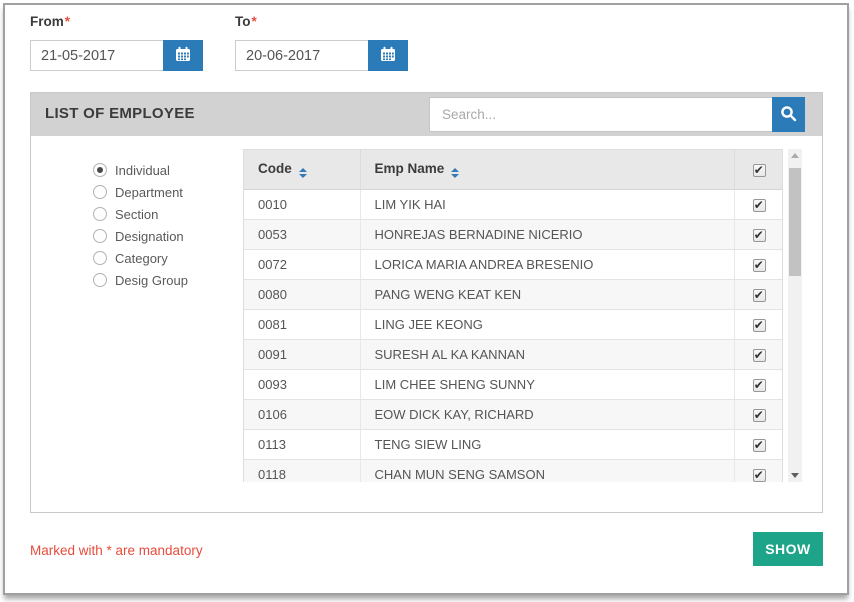 This screenshot has width=854, height=602. I want to click on scroll-down-arrow, so click(795, 475).